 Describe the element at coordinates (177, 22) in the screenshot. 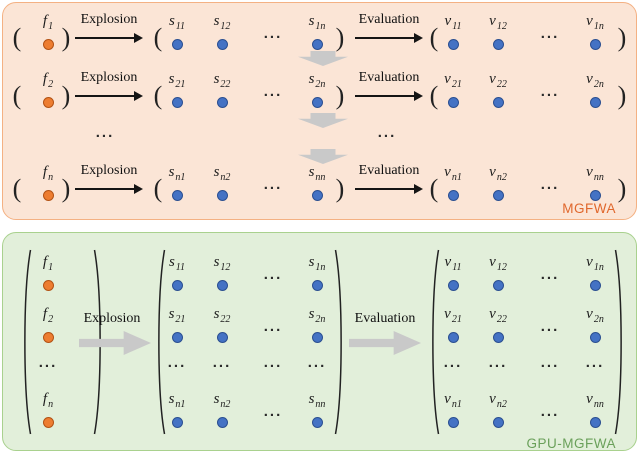

I see `spark-label: s11` at that location.